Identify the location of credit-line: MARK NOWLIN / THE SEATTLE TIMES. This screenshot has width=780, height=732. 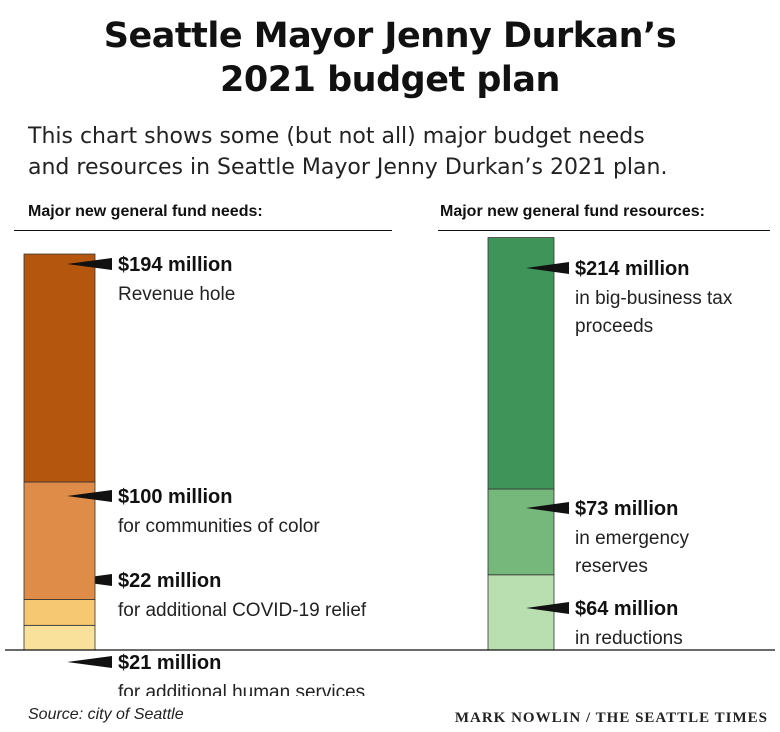
(611, 718).